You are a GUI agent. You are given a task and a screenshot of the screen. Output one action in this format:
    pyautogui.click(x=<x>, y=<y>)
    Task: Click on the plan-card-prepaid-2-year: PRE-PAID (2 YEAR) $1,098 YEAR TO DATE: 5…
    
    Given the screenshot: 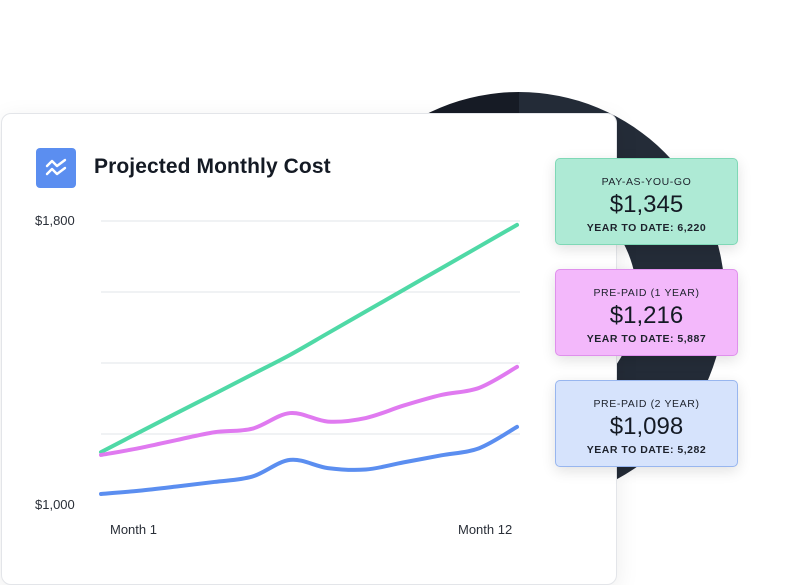 What is the action you would take?
    pyautogui.click(x=646, y=423)
    